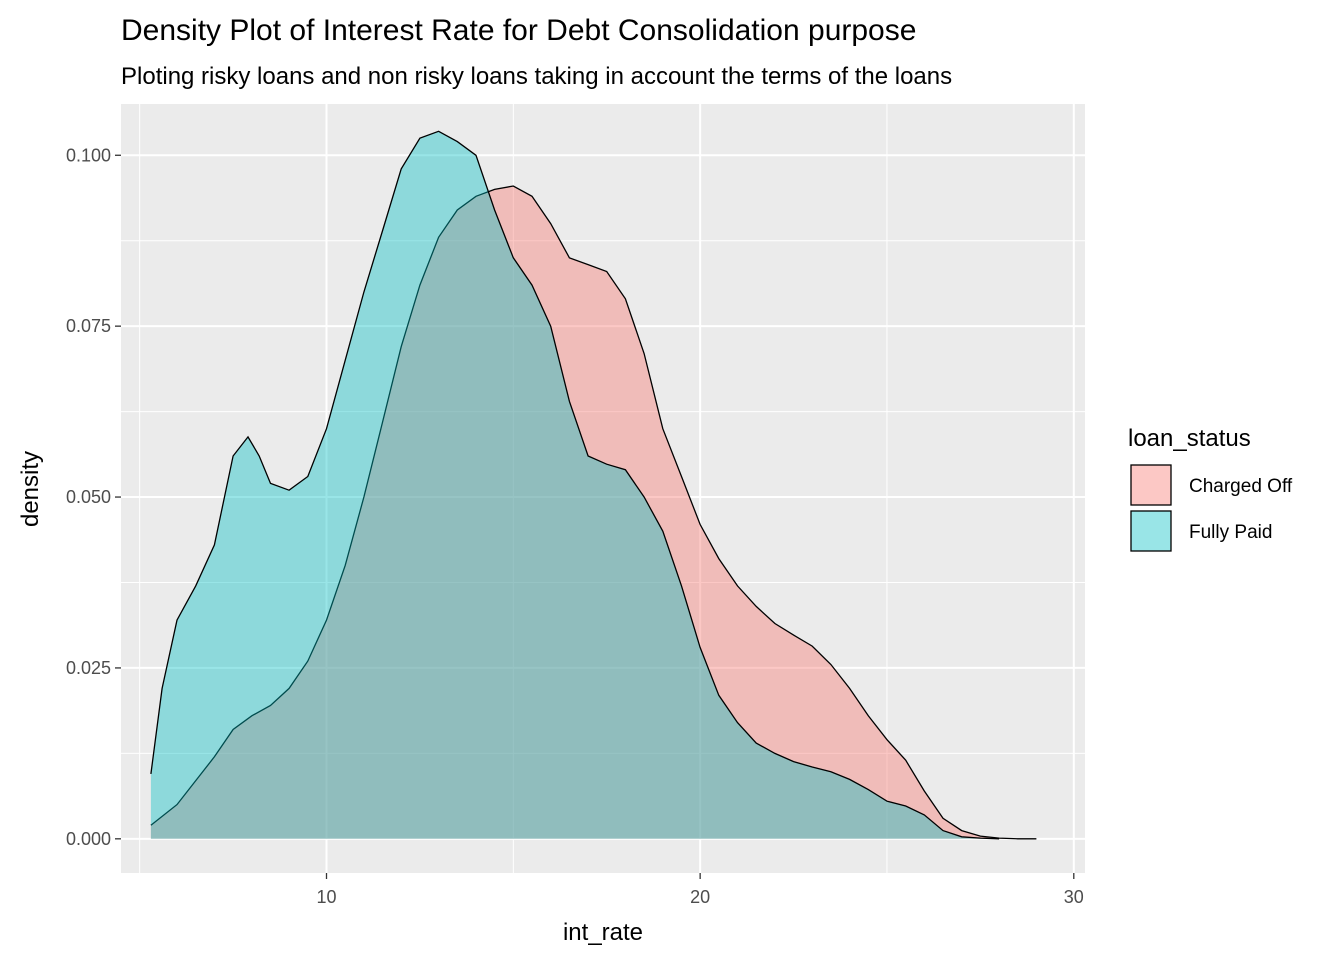 This screenshot has width=1344, height=960. Describe the element at coordinates (603, 932) in the screenshot. I see `x-axis-title: int_rate` at that location.